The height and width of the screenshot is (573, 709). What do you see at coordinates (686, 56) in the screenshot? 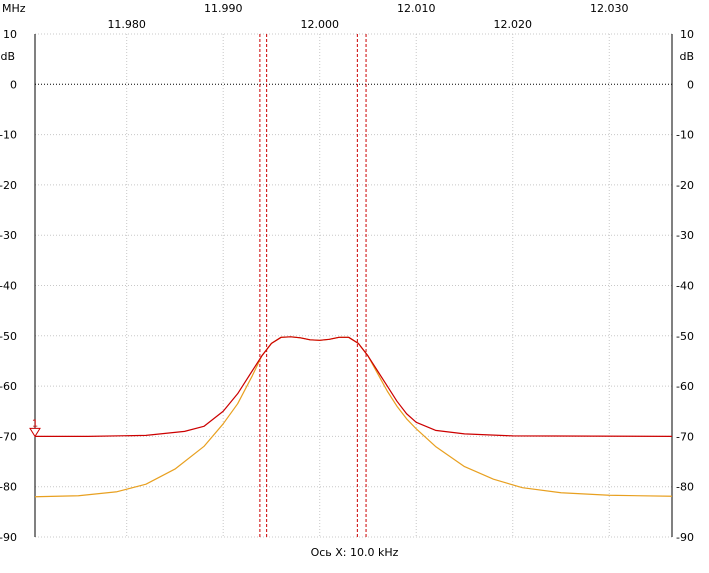
I see `y-unit-label-right: dB` at bounding box center [686, 56].